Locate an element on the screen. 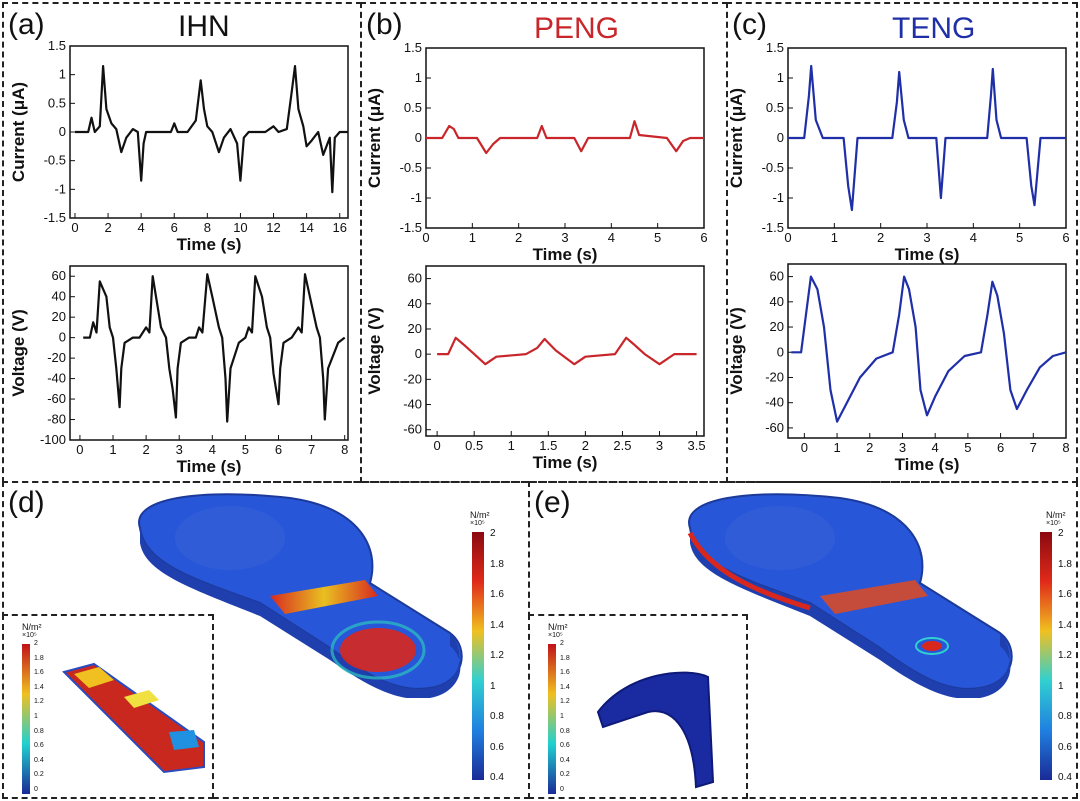 Image resolution: width=1080 pixels, height=801 pixels. a-voltage-xtick-label: 7 is located at coordinates (311, 449).